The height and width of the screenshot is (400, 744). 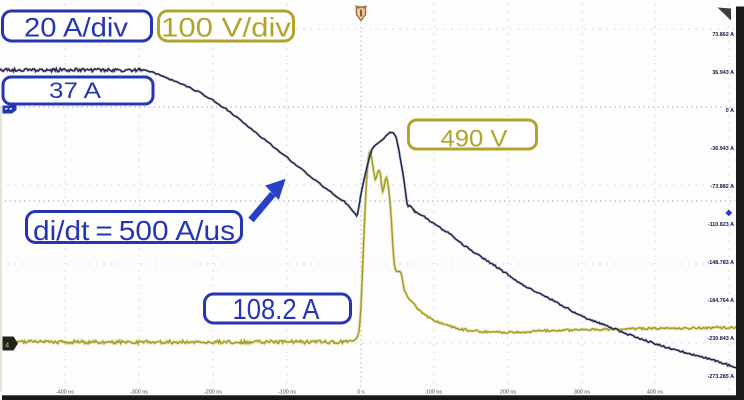 What do you see at coordinates (730, 111) in the screenshot?
I see `svg-text: 0 A` at bounding box center [730, 111].